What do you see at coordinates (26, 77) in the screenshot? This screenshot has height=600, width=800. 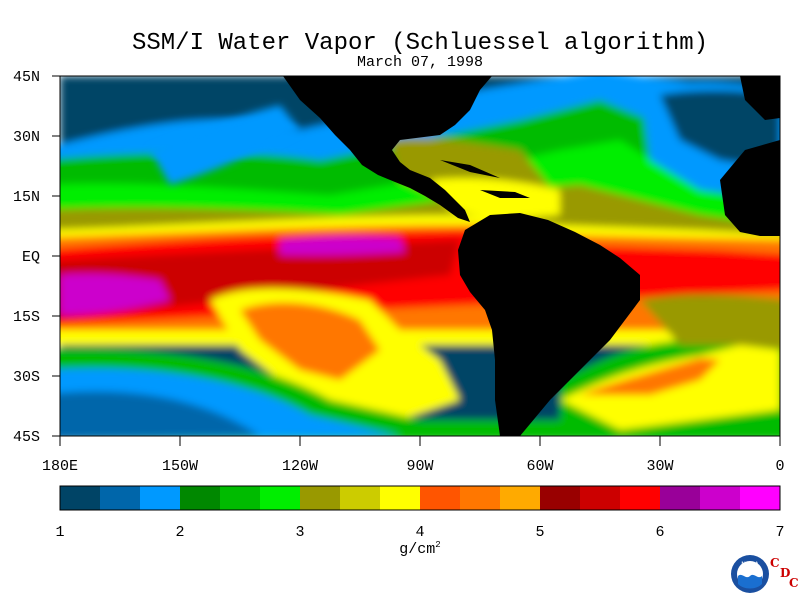 I see `lat-label: 45N` at bounding box center [26, 77].